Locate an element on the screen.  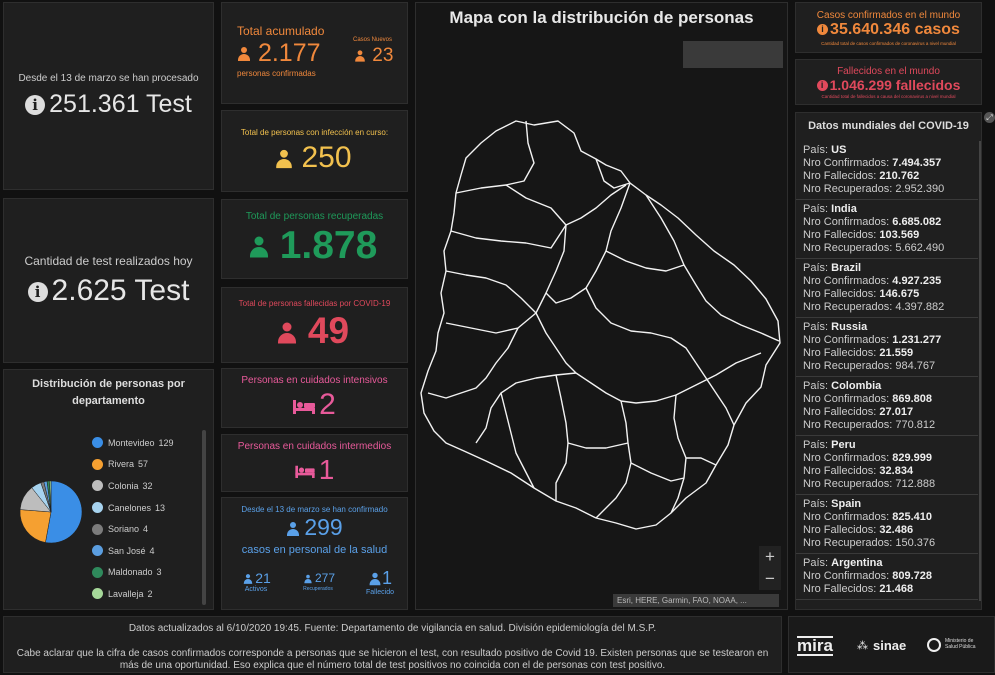
pie-slice-lavalleja is located at coordinates (50, 496).